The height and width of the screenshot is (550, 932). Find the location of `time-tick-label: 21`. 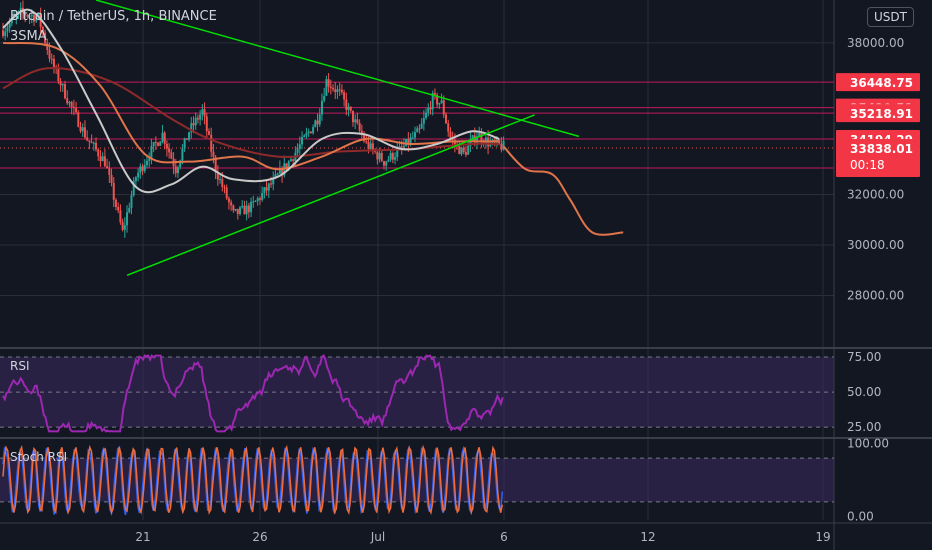

time-tick-label: 21 is located at coordinates (142, 537).